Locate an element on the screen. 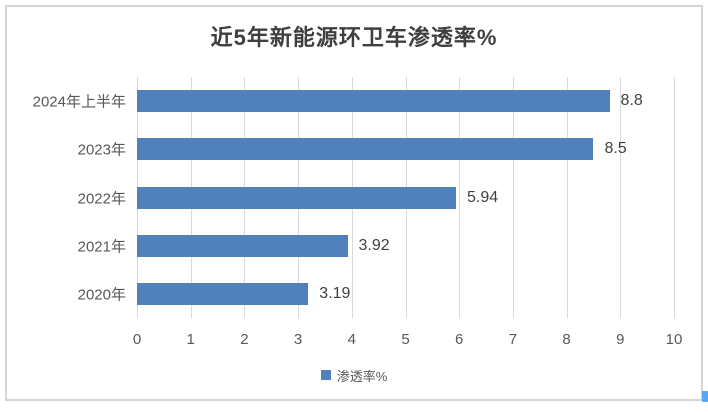  x-tick-label: 4 is located at coordinates (351, 339).